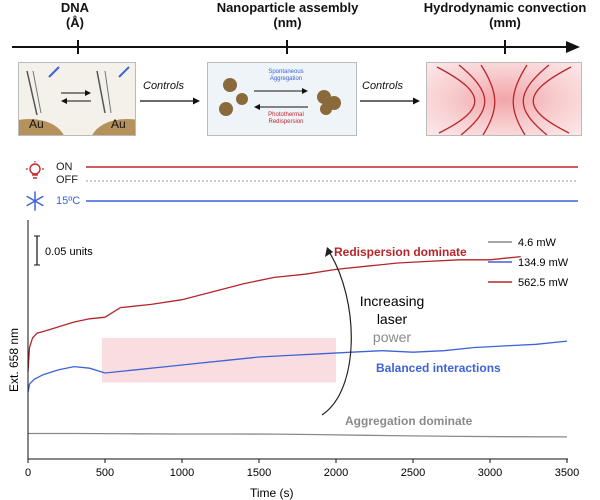 The image size is (600, 500). Describe the element at coordinates (287, 22) in the screenshot. I see `scale-title-nanoparticle-line2: (nm)` at that location.